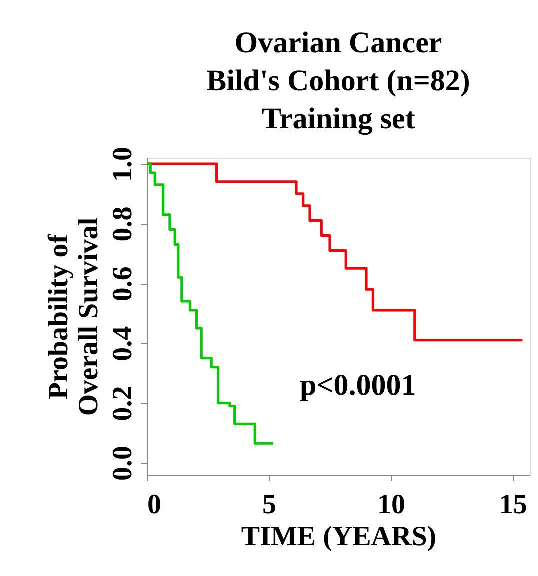 The height and width of the screenshot is (576, 538). Describe the element at coordinates (391, 505) in the screenshot. I see `x-tick-label: 10` at that location.